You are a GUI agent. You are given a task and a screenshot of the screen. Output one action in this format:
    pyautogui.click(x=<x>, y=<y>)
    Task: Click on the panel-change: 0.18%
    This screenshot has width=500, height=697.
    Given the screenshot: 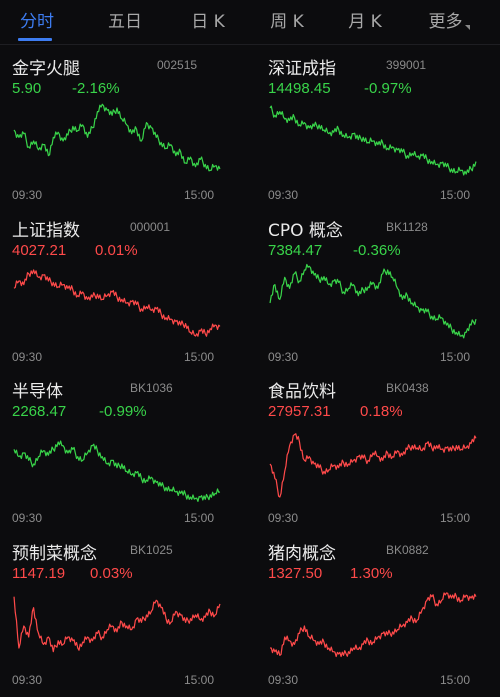 What is the action you would take?
    pyautogui.click(x=381, y=411)
    